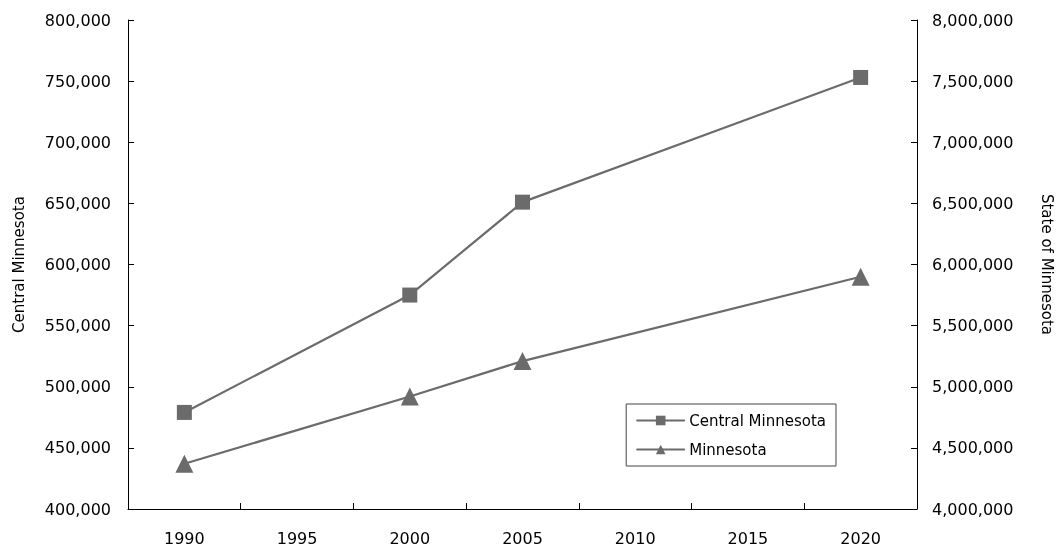  I want to click on y2-tick-label: 4,500,000, so click(973, 448).